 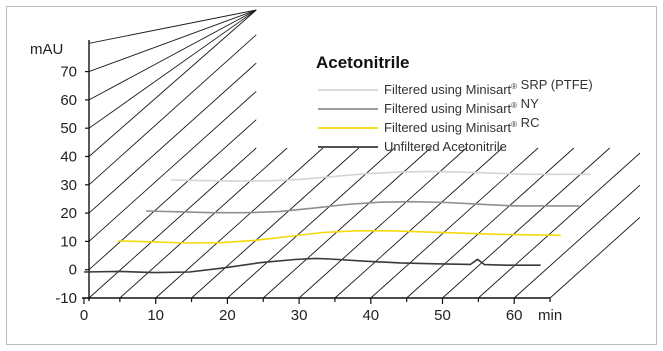 What do you see at coordinates (68, 128) in the screenshot?
I see `y-tick-label: 50` at bounding box center [68, 128].